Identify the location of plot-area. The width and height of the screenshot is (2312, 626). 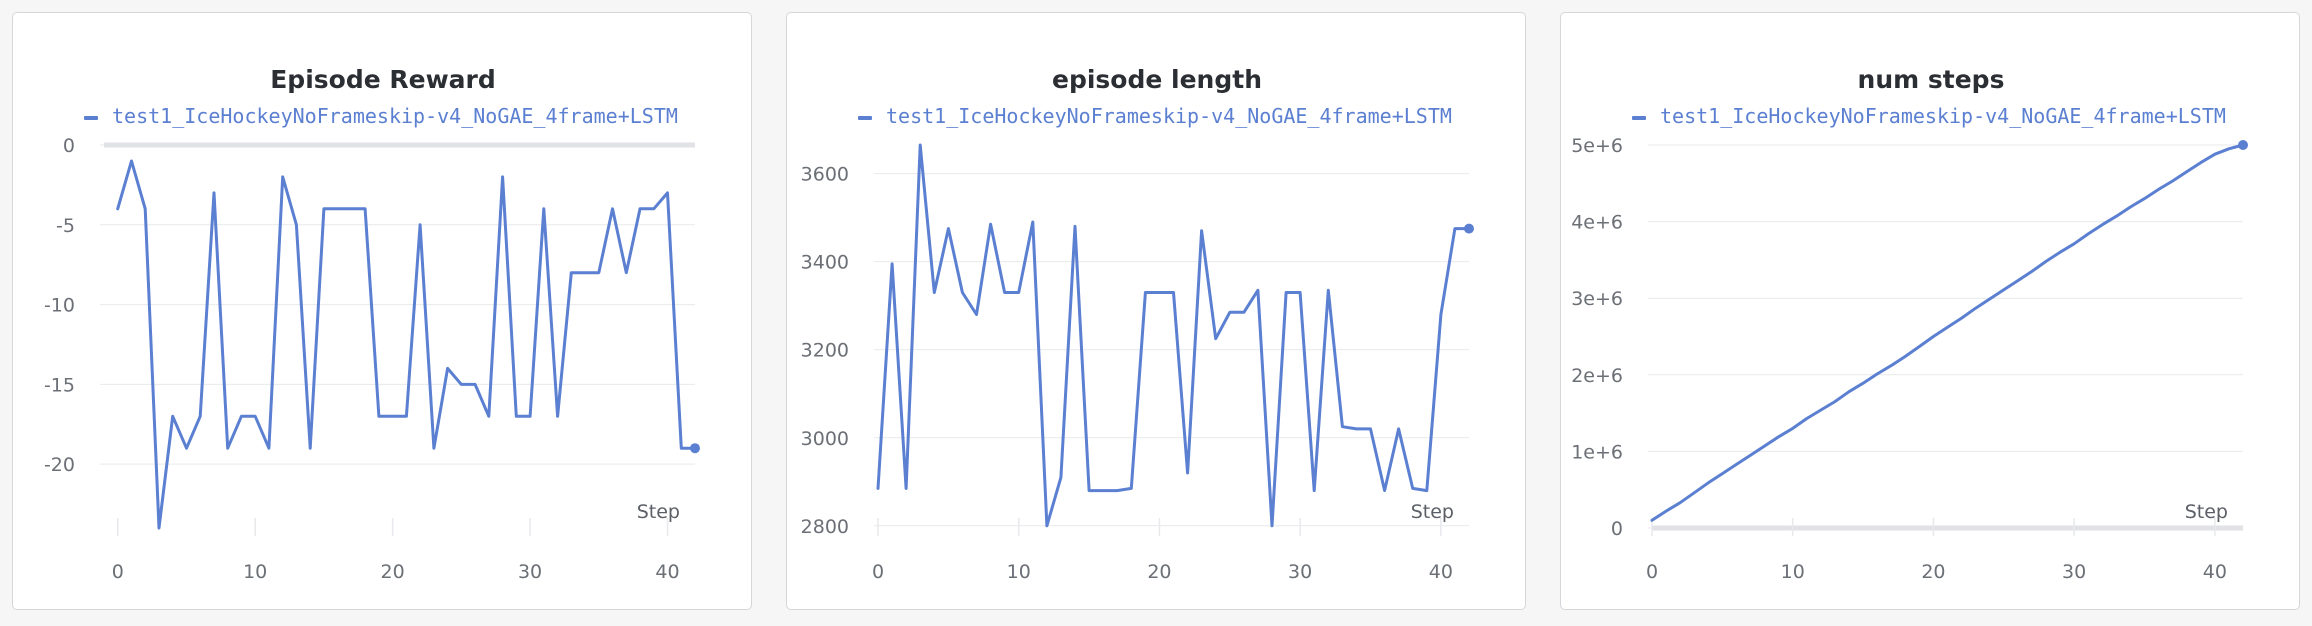
(408, 344).